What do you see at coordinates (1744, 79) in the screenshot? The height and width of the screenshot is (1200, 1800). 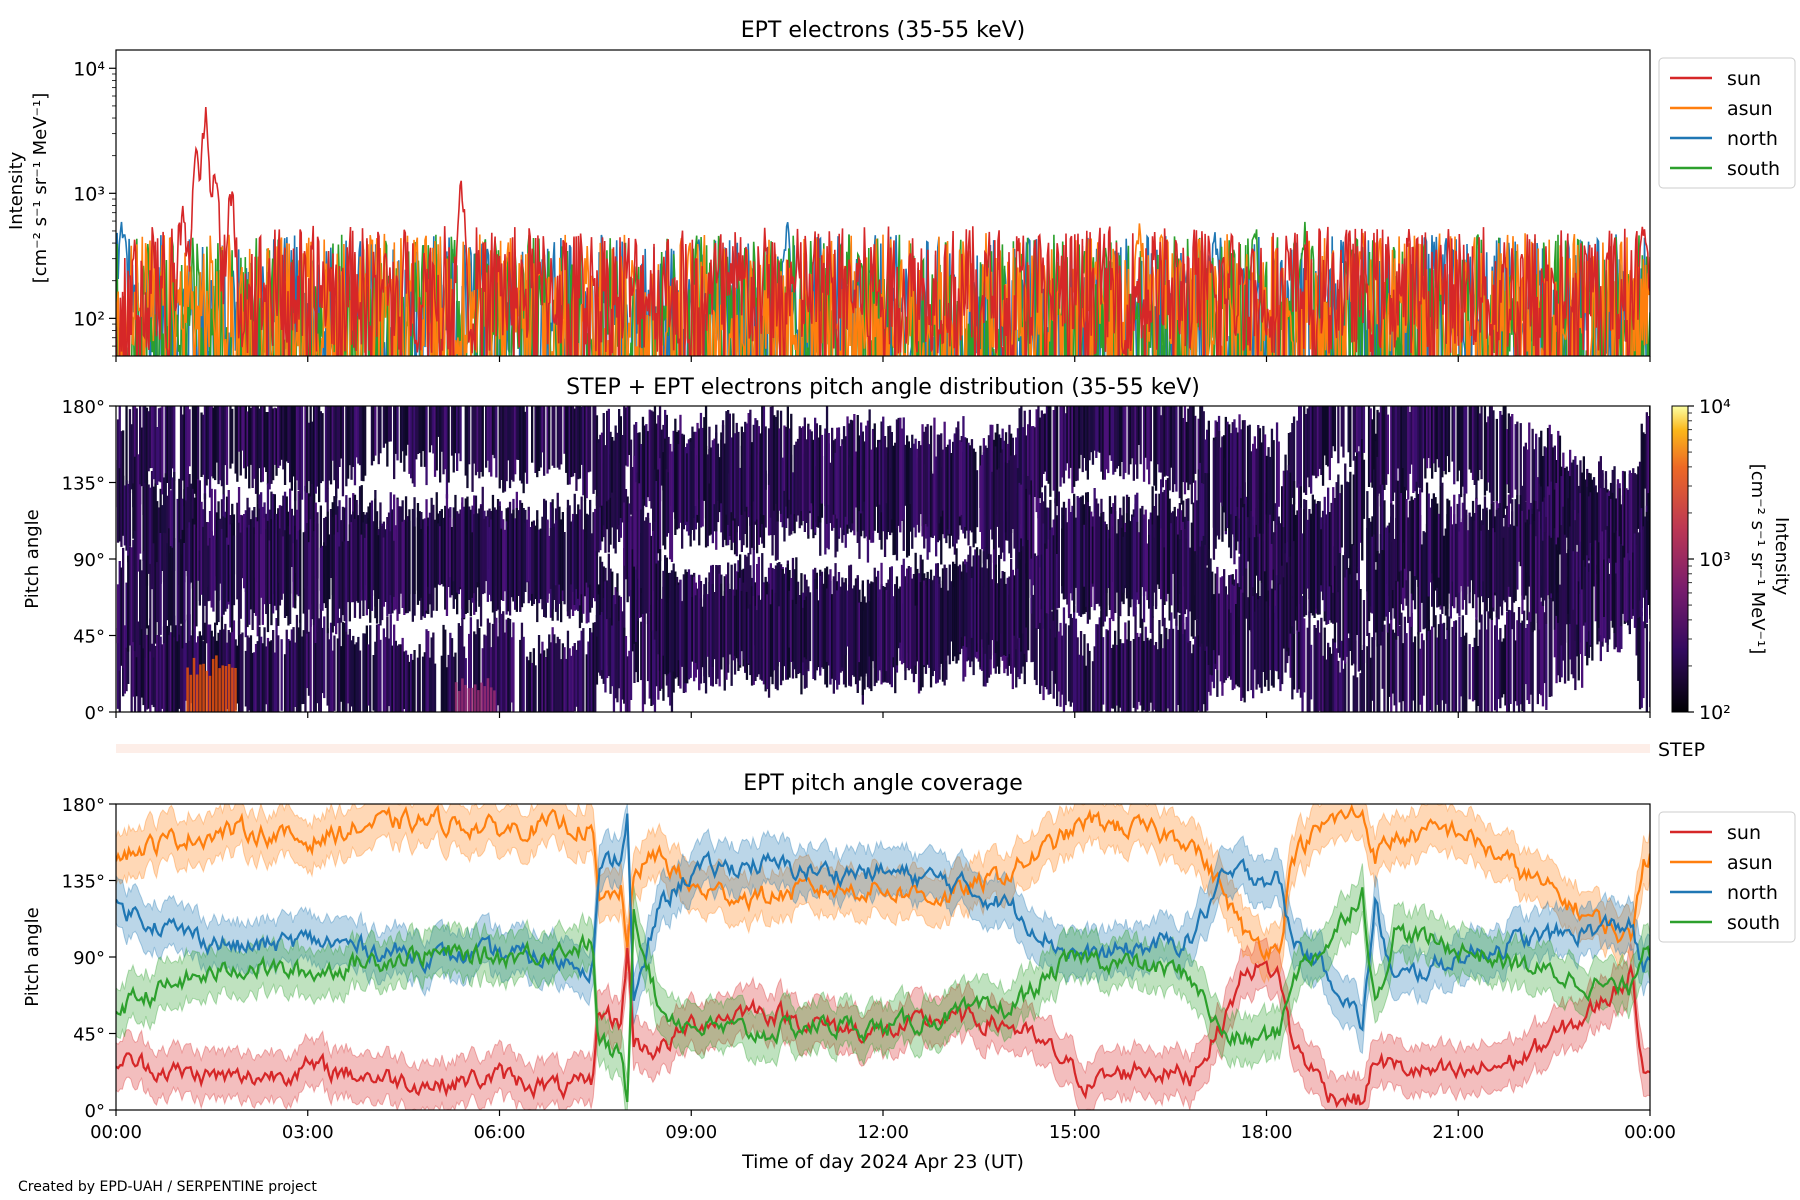 I see `legend-label-sun: sun` at bounding box center [1744, 79].